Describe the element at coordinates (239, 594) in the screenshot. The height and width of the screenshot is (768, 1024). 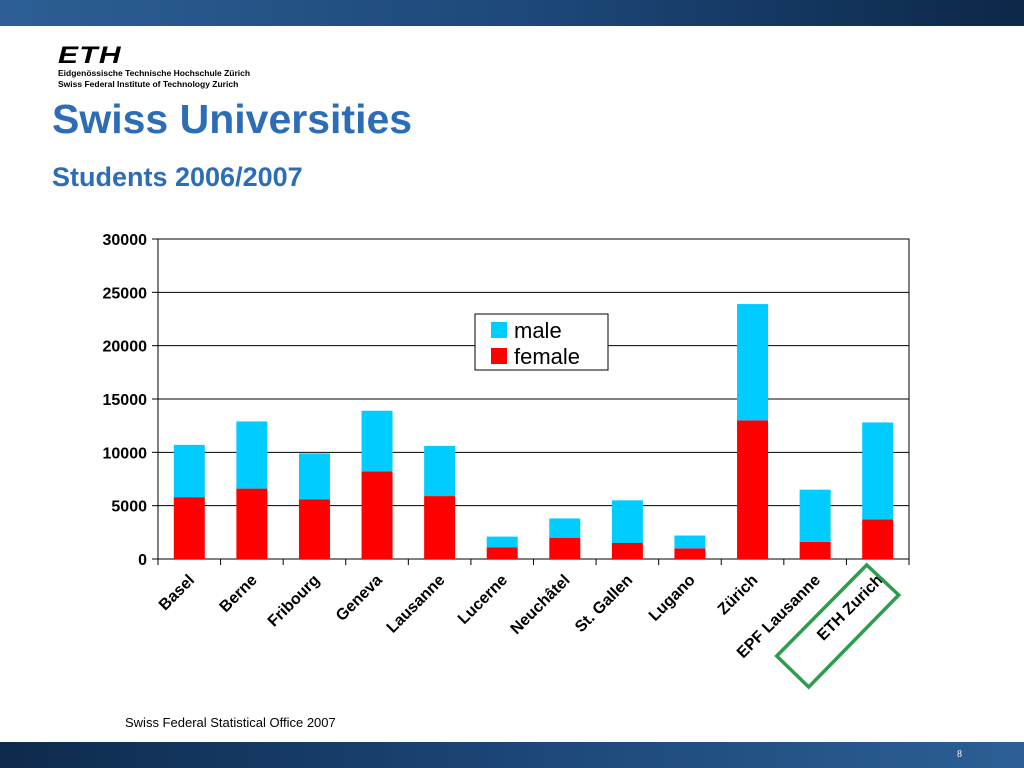
I see `x-category-label: Berne` at that location.